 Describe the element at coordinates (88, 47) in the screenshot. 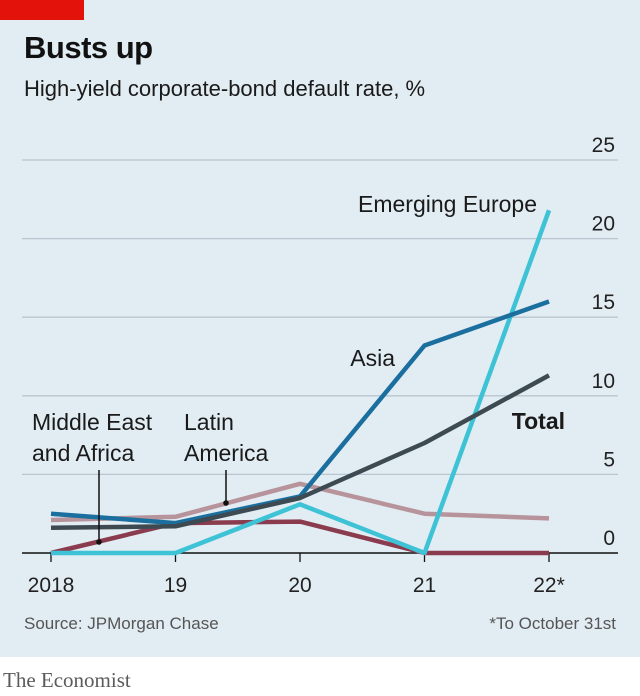

I see `chart-title: Busts up` at that location.